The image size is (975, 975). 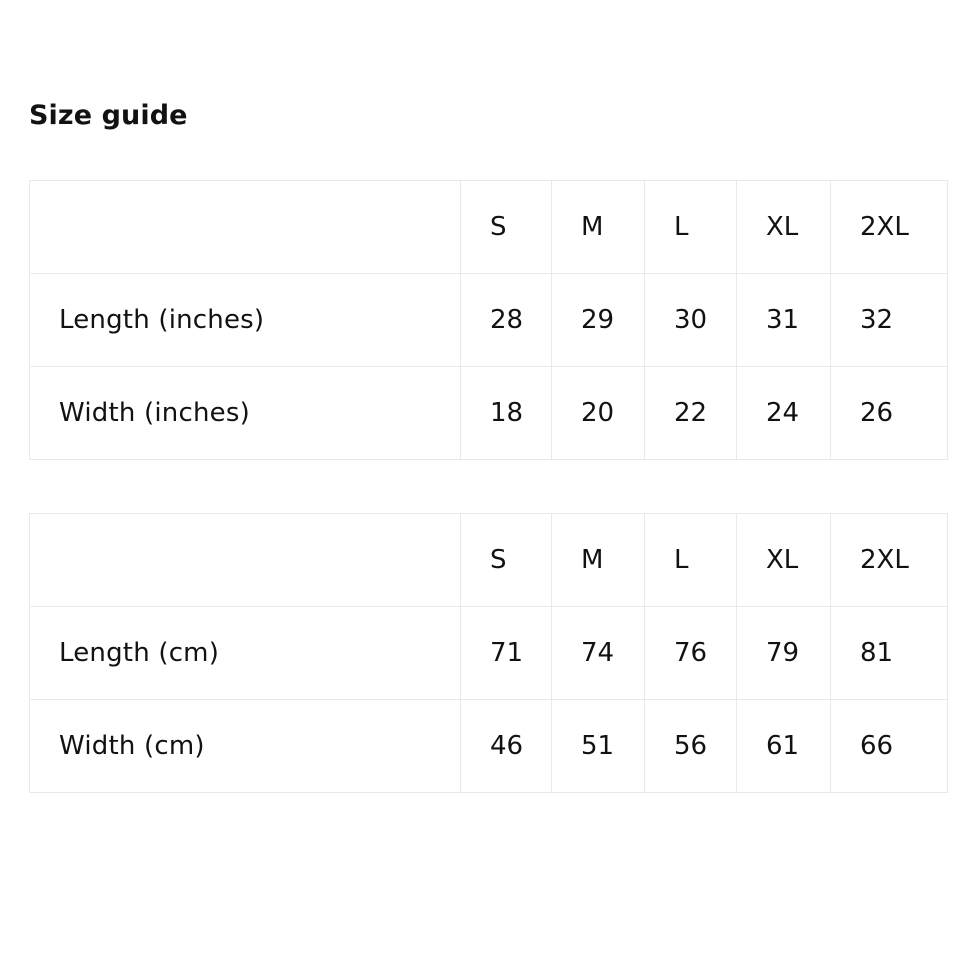 I want to click on cell-length-cm-2xl: 81, so click(x=889, y=653).